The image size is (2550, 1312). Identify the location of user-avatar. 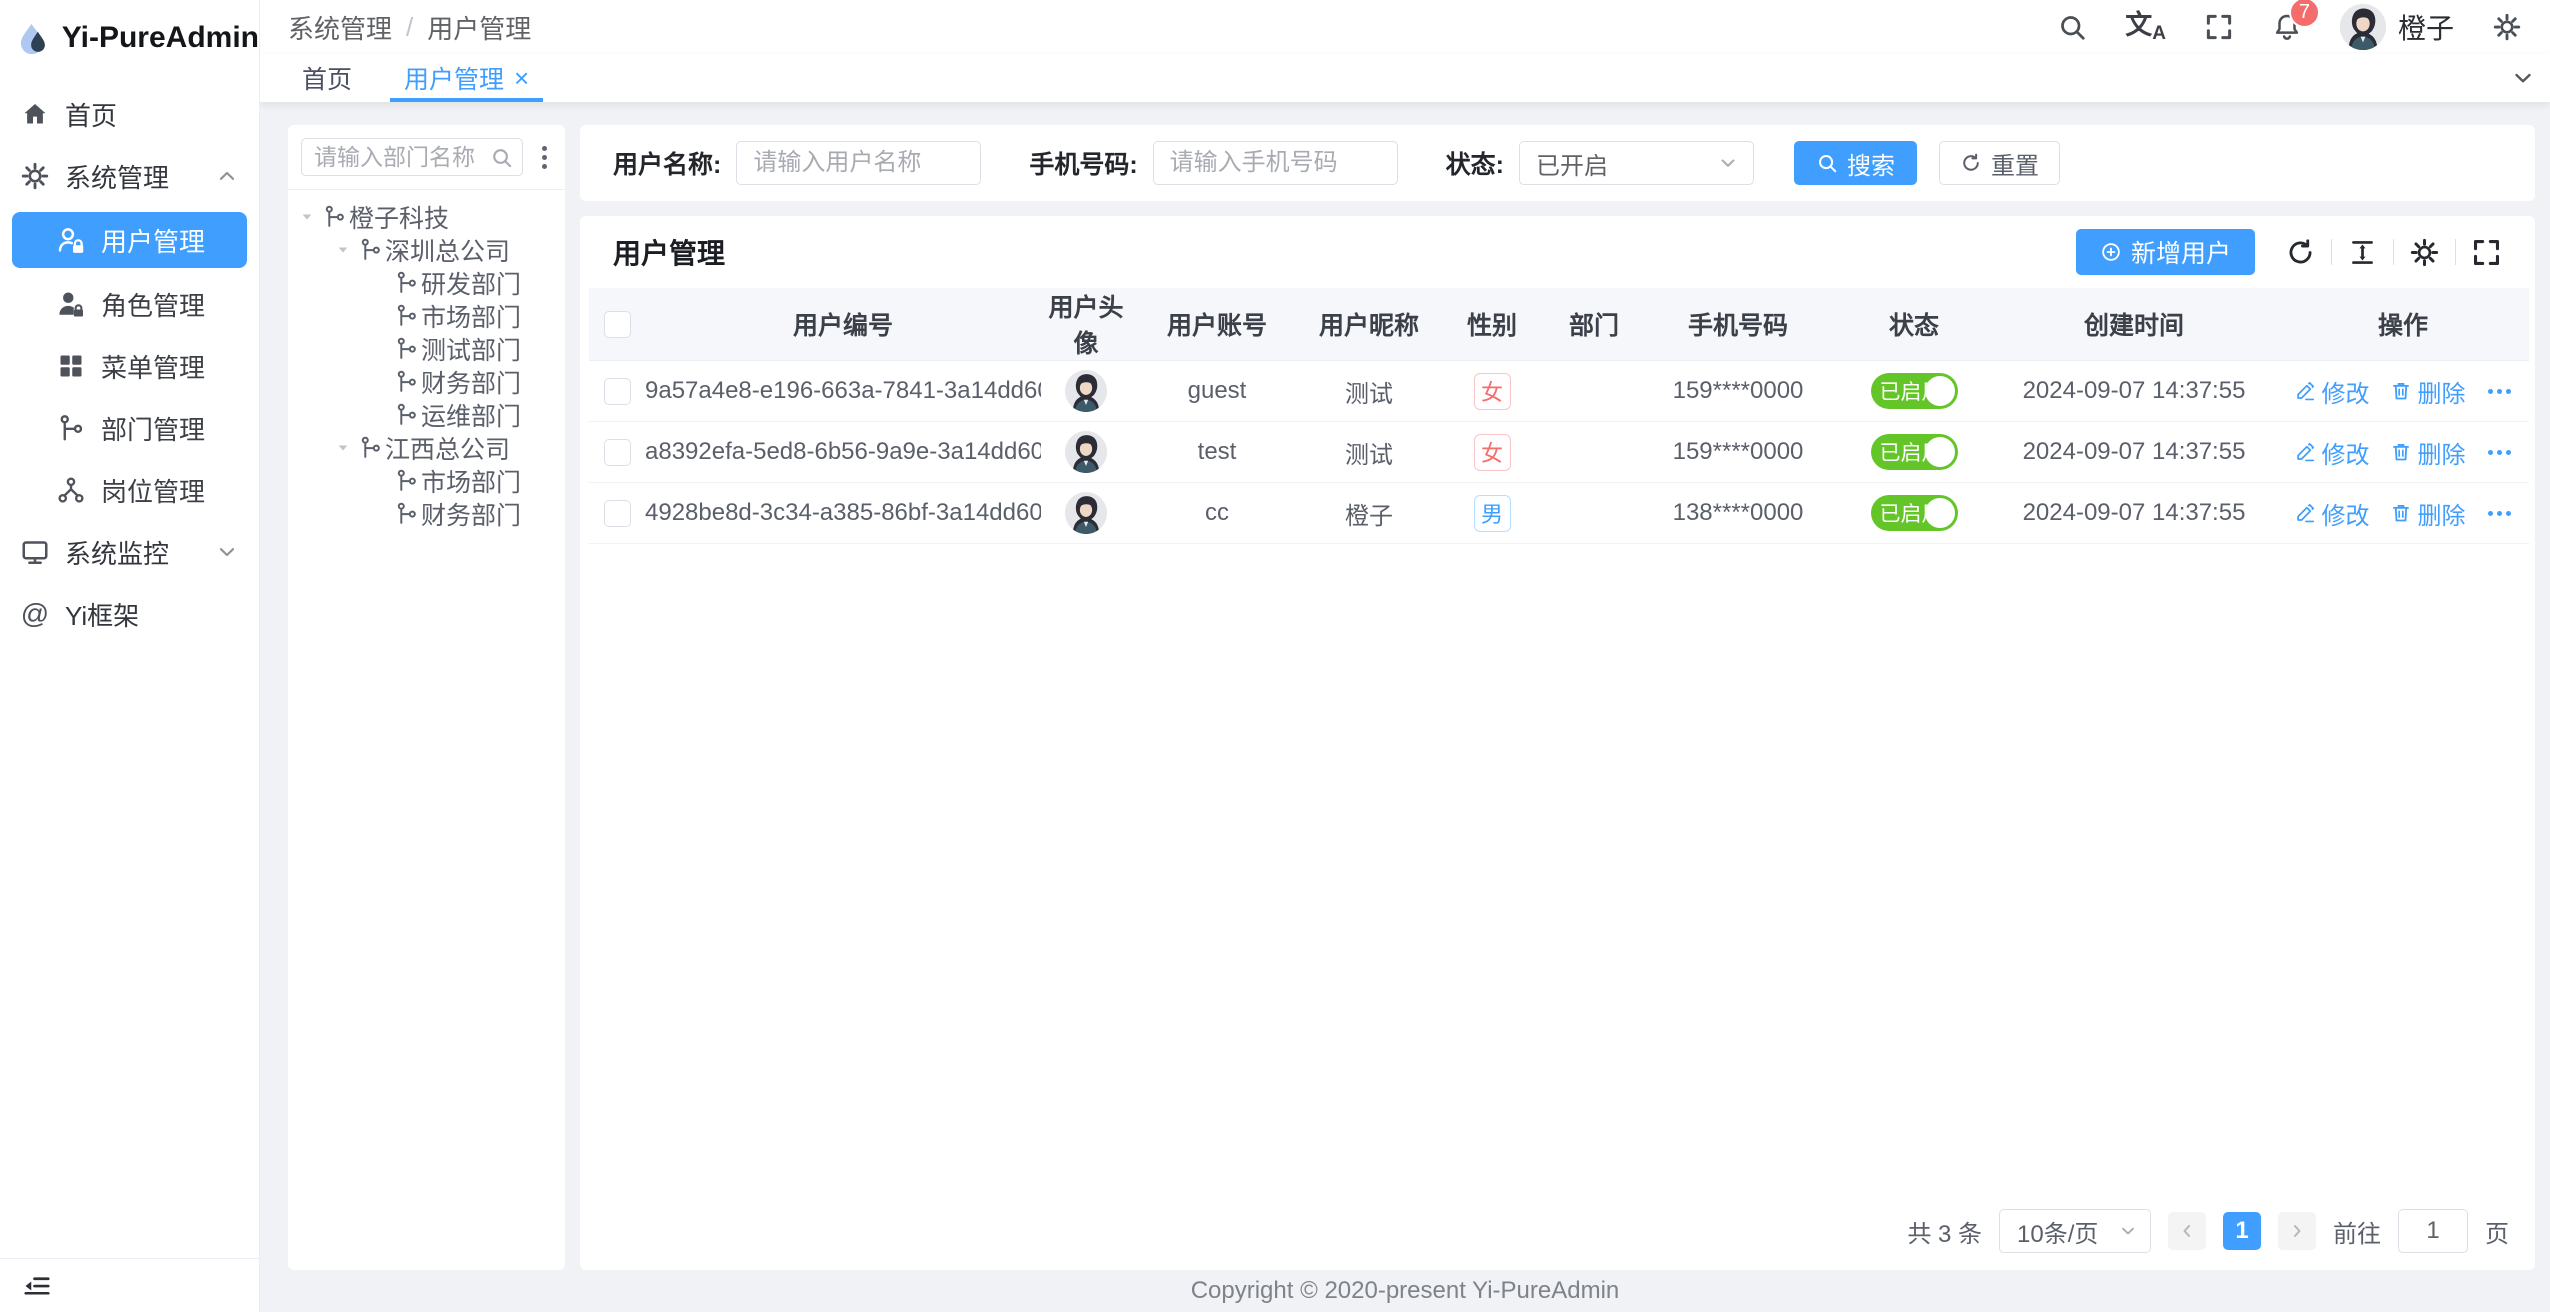
(1086, 513).